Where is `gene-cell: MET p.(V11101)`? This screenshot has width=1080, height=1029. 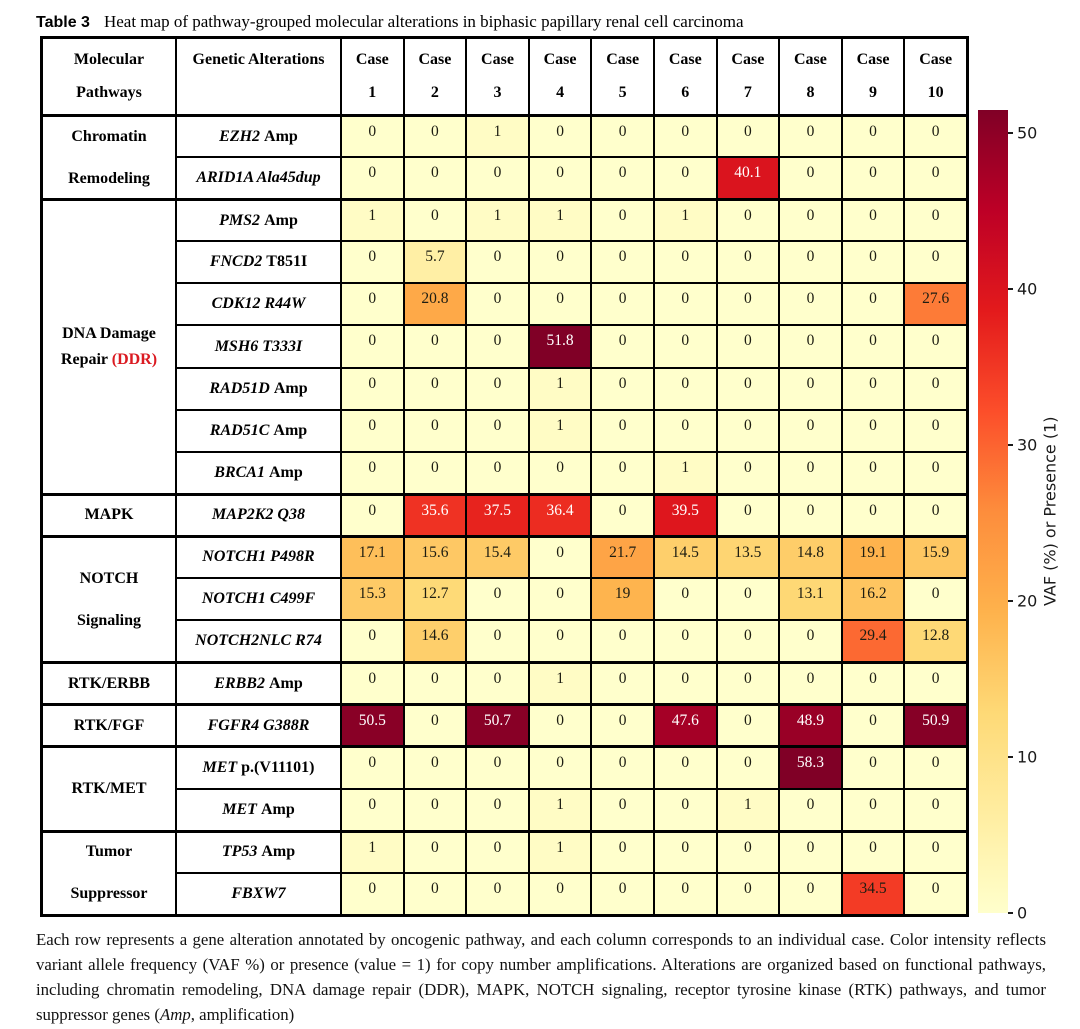
gene-cell: MET p.(V11101) is located at coordinates (258, 767).